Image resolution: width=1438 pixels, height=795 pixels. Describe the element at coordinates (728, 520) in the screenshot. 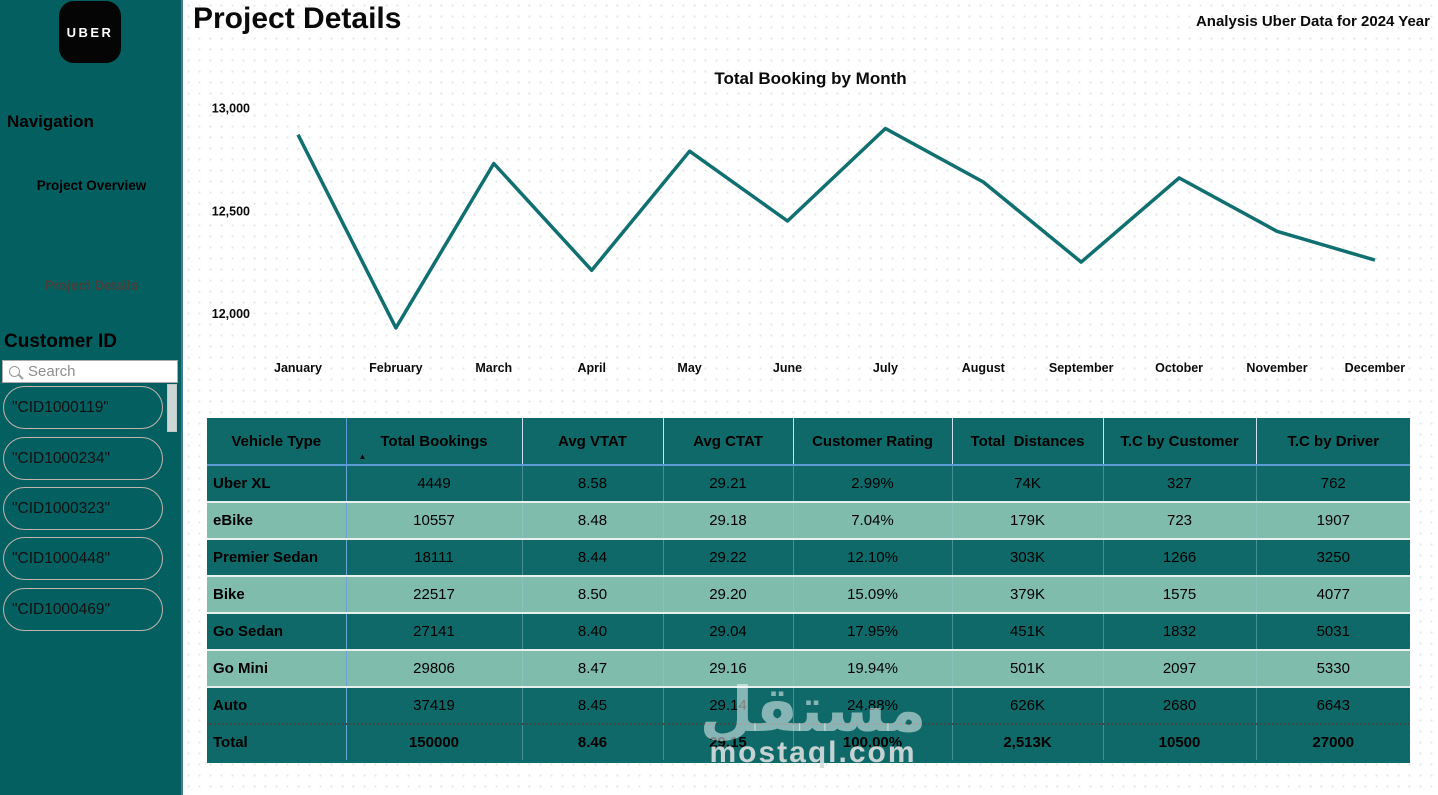

I see `table-cell: 29.18` at that location.